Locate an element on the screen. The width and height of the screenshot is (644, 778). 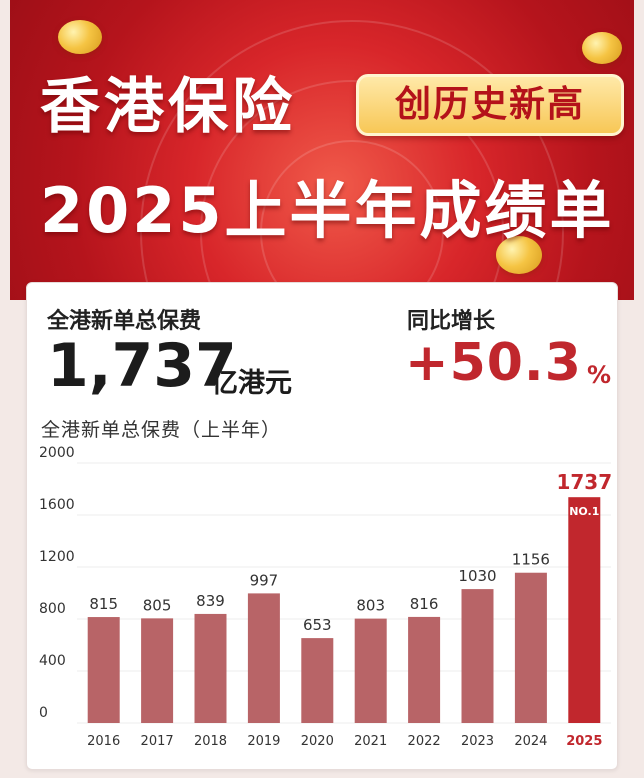
x-tick-label: 2025 is located at coordinates (584, 741).